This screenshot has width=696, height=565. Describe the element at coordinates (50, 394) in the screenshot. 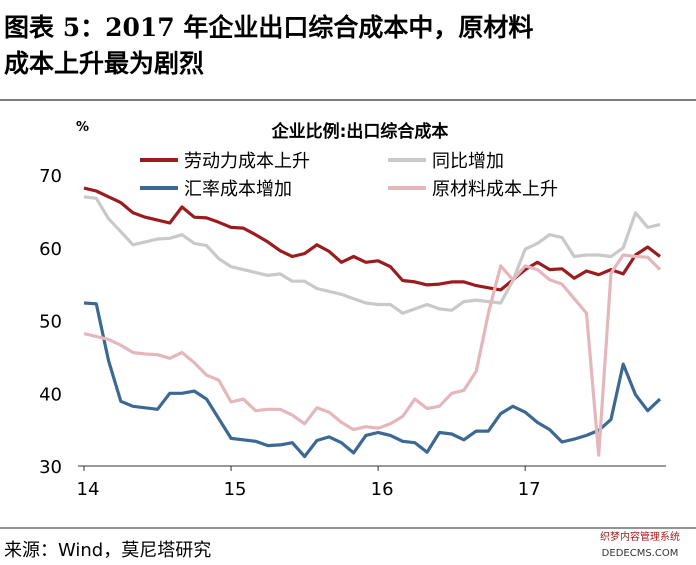

I see `y-tick-label: 40` at that location.